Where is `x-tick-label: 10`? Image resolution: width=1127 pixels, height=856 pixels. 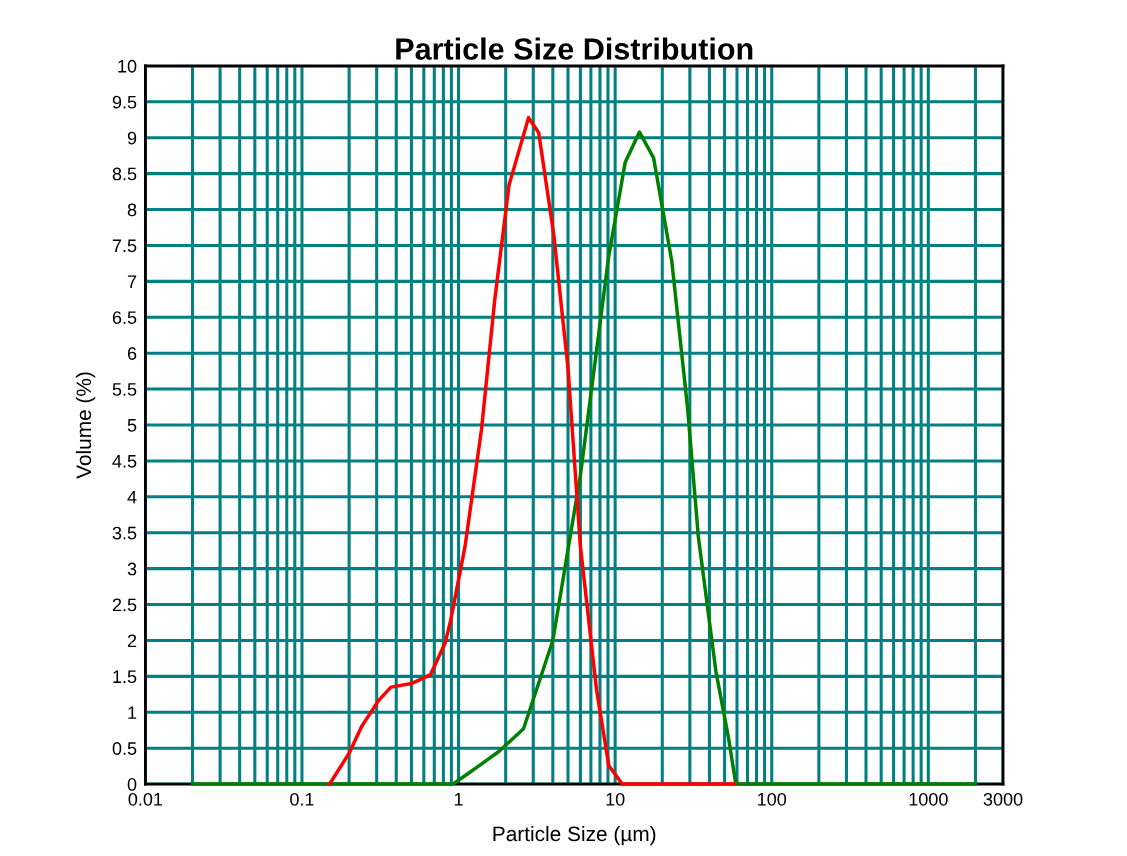
x-tick-label: 10 is located at coordinates (615, 799).